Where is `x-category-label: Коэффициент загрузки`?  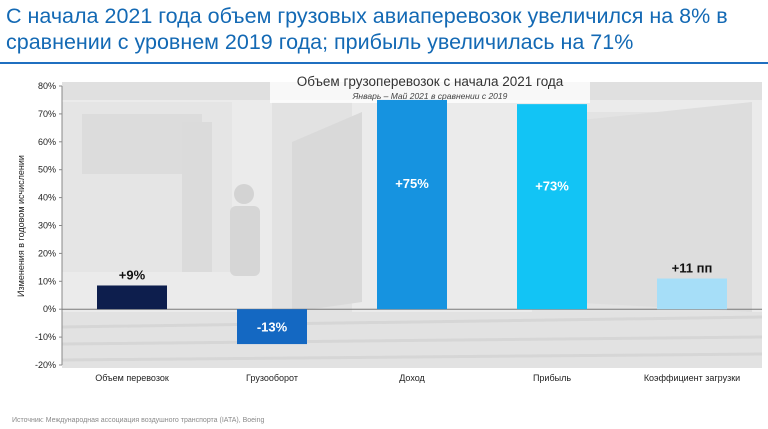 x-category-label: Коэффициент загрузки is located at coordinates (692, 378).